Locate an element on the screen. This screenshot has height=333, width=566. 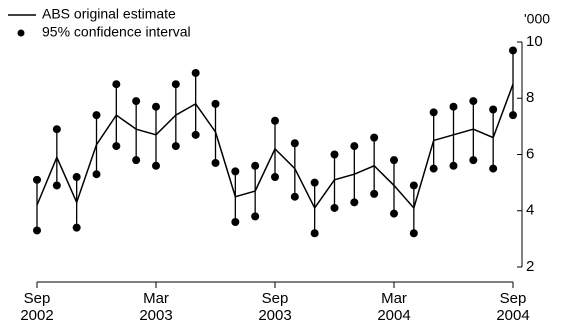
legend-label: 95% confidence interval is located at coordinates (116, 32).